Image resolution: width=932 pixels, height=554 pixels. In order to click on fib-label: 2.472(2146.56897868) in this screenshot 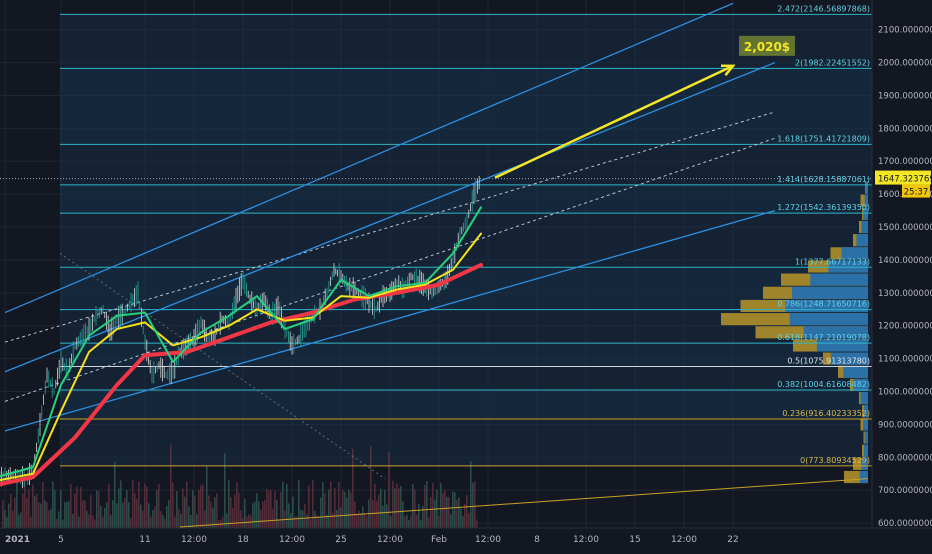, I will do `click(823, 8)`.